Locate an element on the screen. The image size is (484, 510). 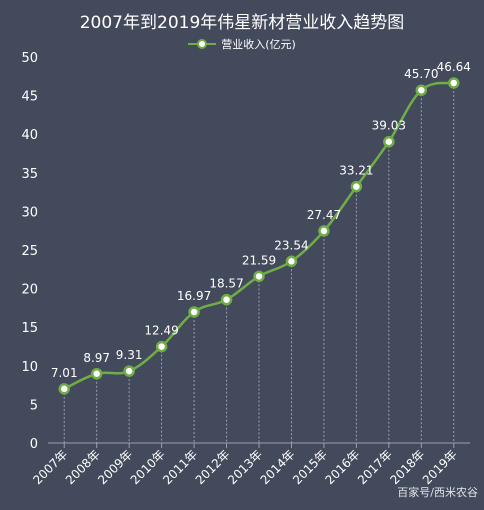
data-label: 45.70 is located at coordinates (421, 74).